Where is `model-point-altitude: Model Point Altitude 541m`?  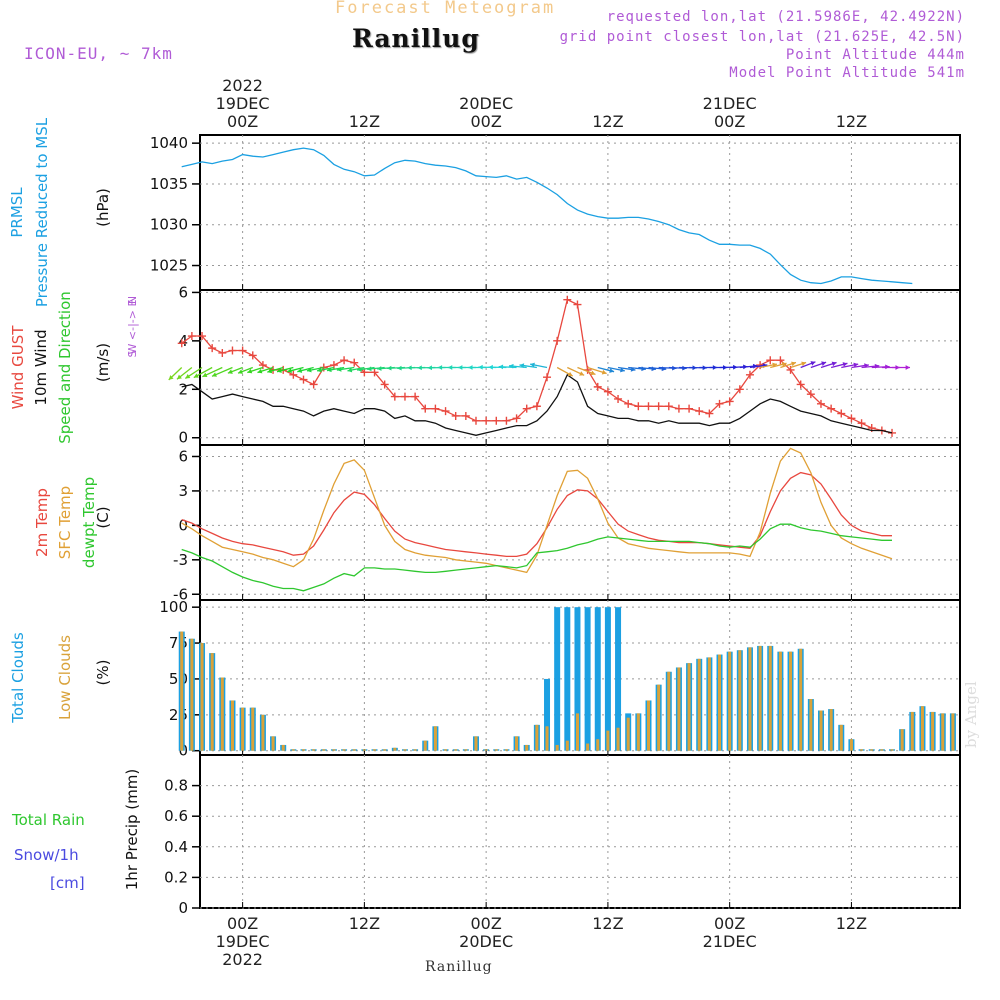
model-point-altitude: Model Point Altitude 541m is located at coordinates (847, 73).